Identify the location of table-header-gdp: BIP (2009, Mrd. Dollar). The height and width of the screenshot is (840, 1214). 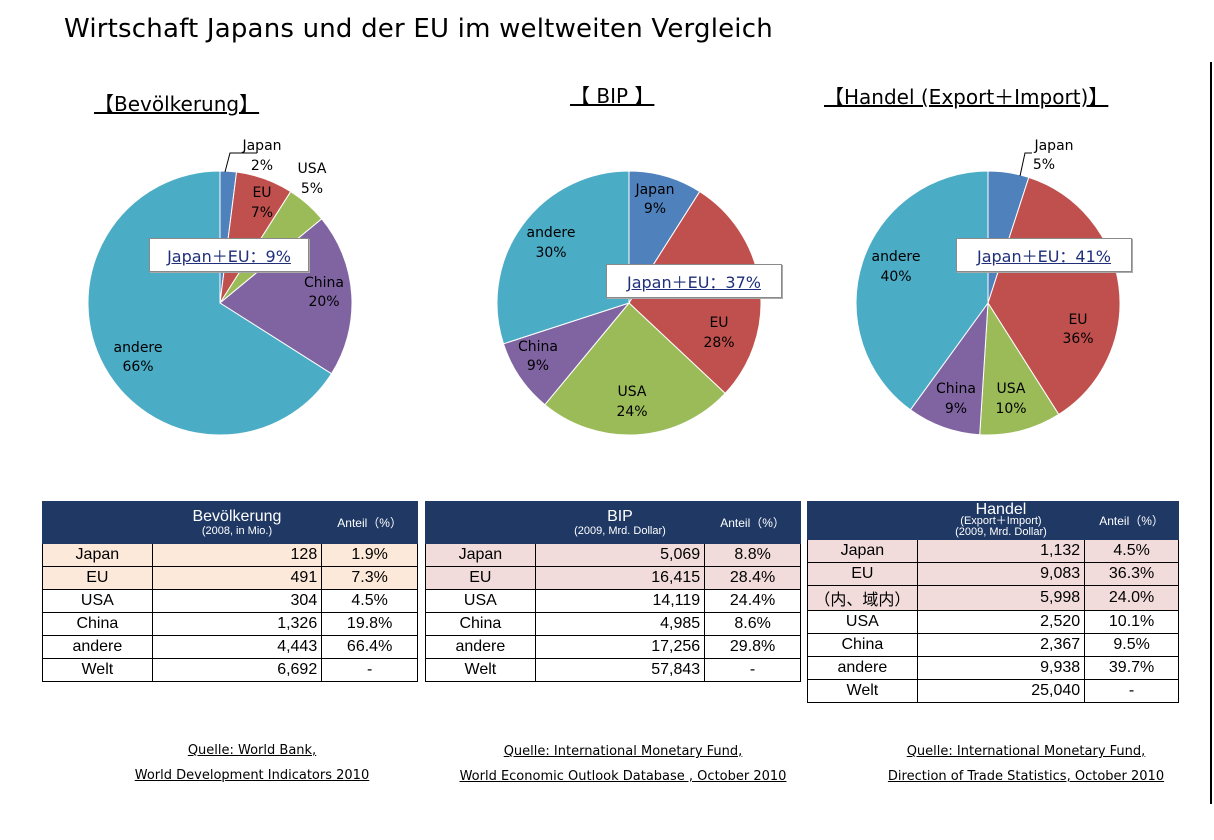
(620, 522).